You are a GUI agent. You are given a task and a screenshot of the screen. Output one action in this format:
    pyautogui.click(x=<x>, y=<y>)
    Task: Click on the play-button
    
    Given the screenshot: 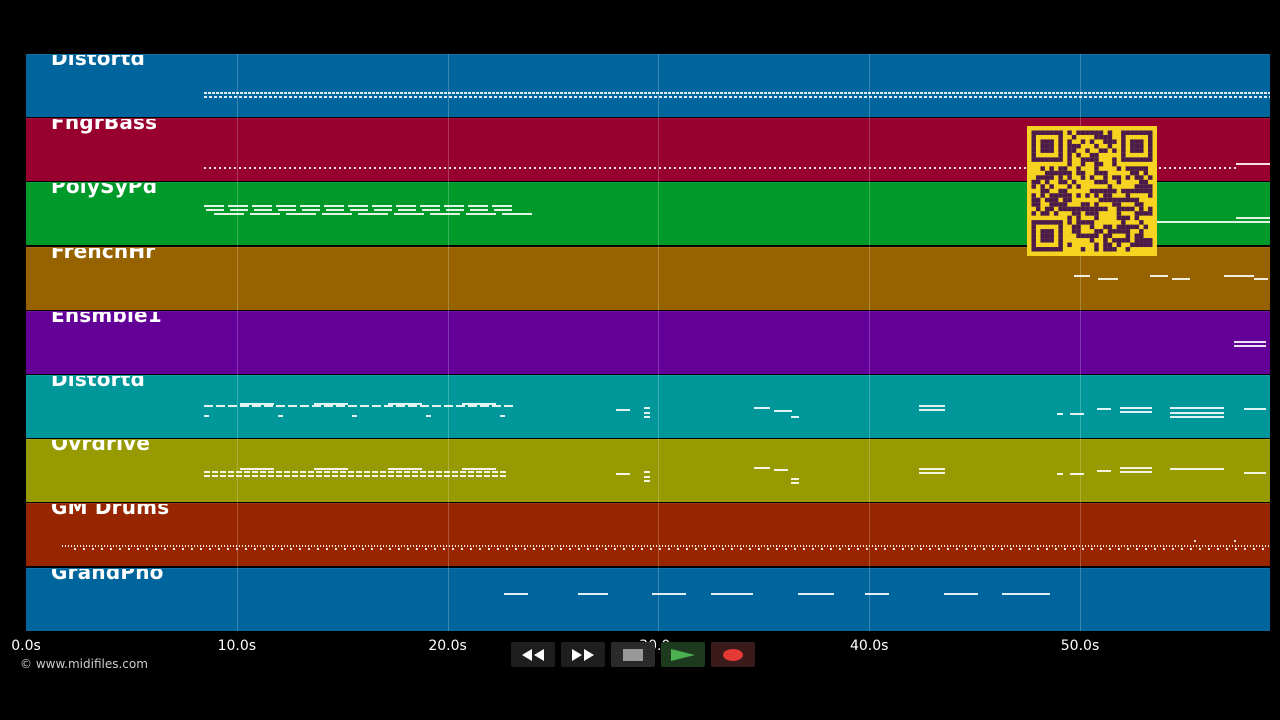 What is the action you would take?
    pyautogui.click(x=683, y=654)
    